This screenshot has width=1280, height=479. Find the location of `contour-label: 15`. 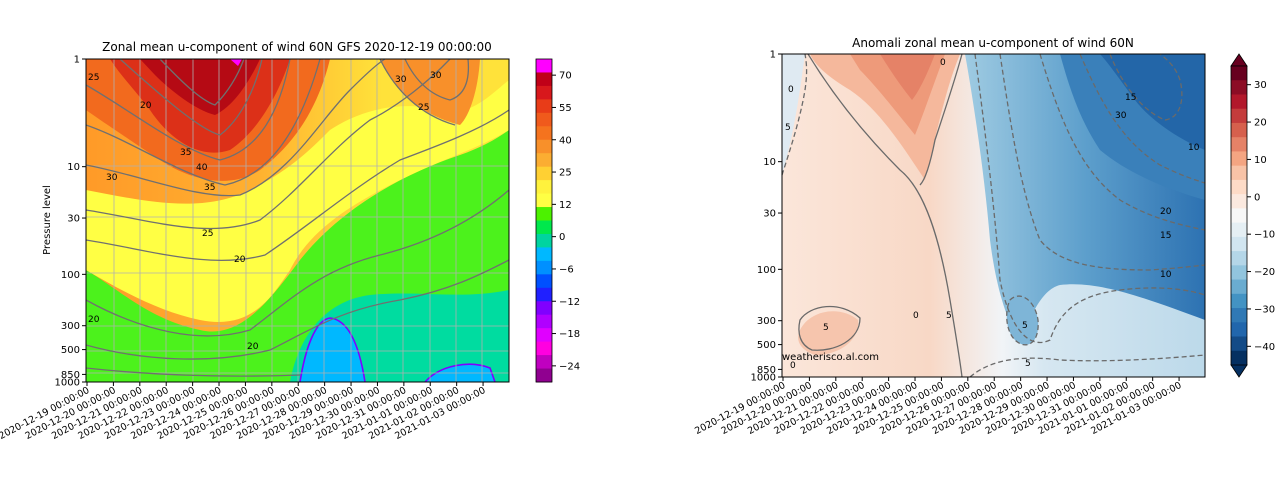

contour-label: 15 is located at coordinates (1165, 236).